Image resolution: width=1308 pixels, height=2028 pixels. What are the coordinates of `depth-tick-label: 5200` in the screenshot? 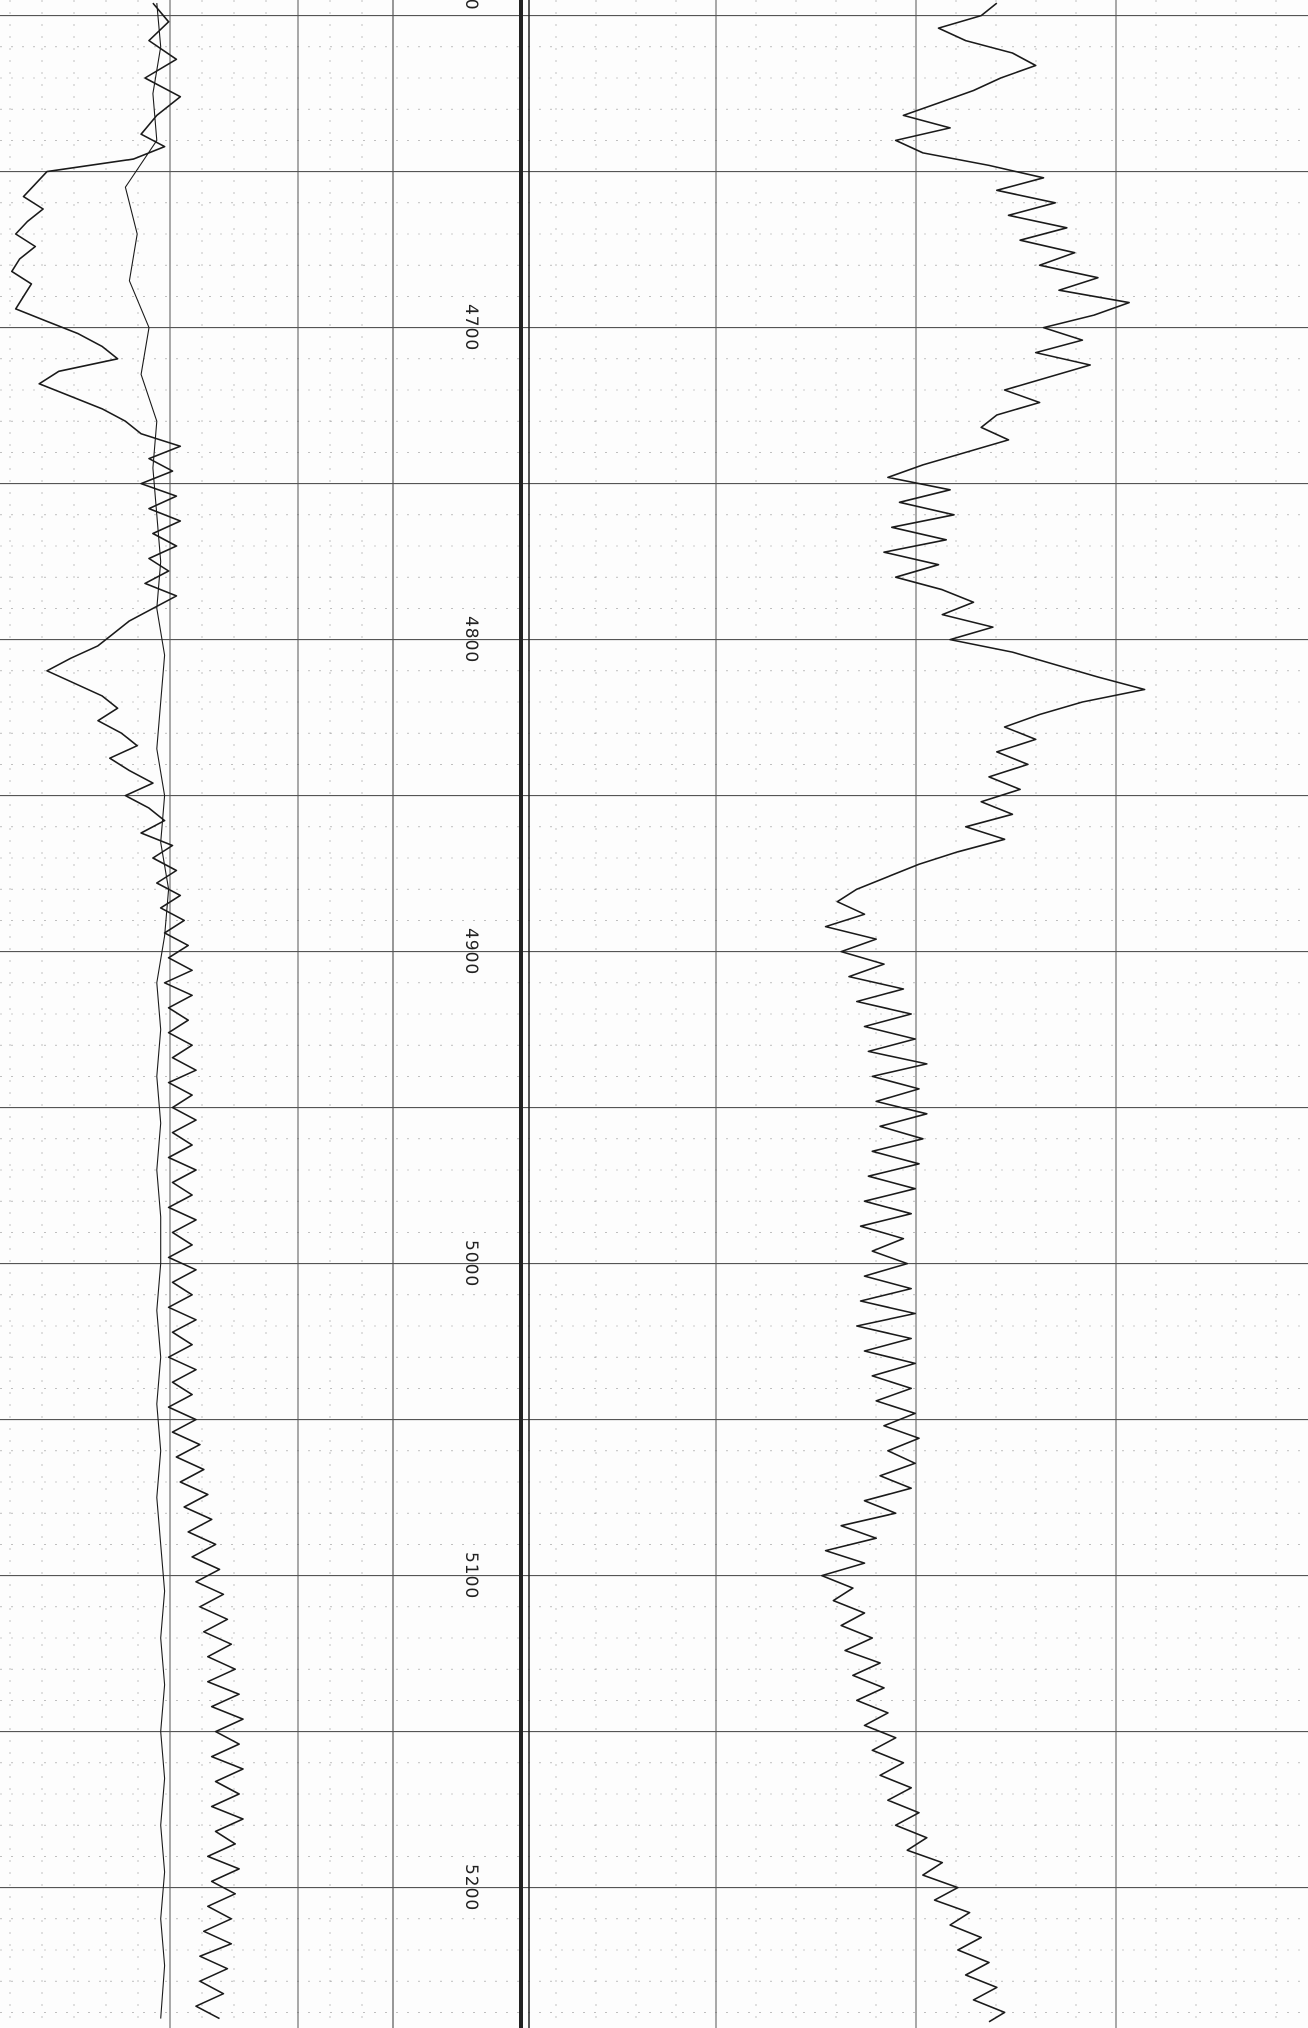 It's located at (471, 1887).